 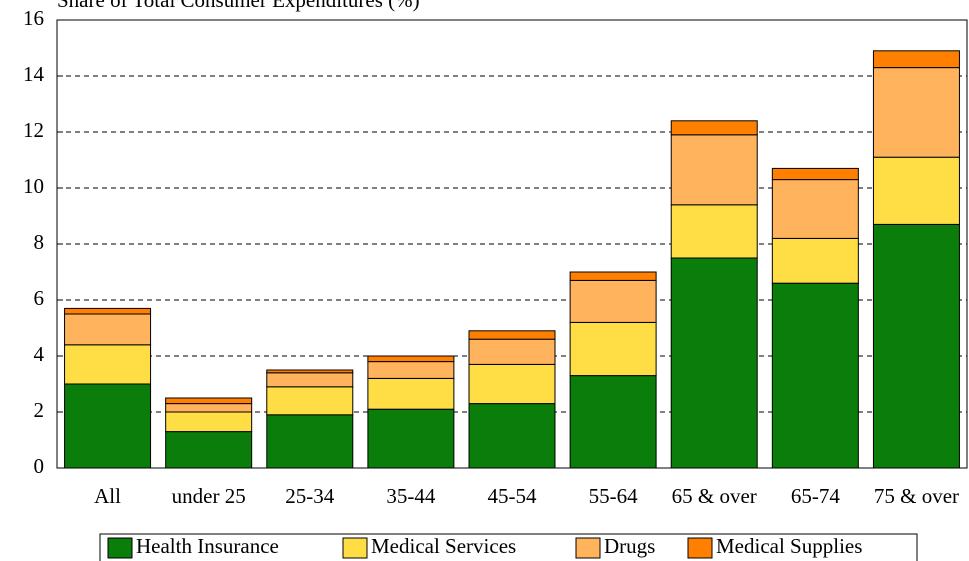 What do you see at coordinates (39, 242) in the screenshot?
I see `y-tick-label: 8` at bounding box center [39, 242].